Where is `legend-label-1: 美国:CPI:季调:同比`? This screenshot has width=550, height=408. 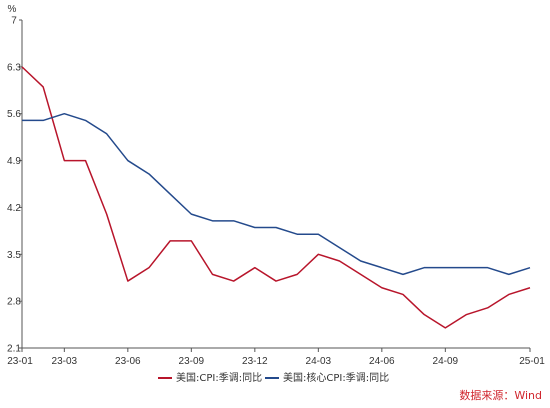 legend-label-1: 美国:CPI:季调:同比 is located at coordinates (219, 377).